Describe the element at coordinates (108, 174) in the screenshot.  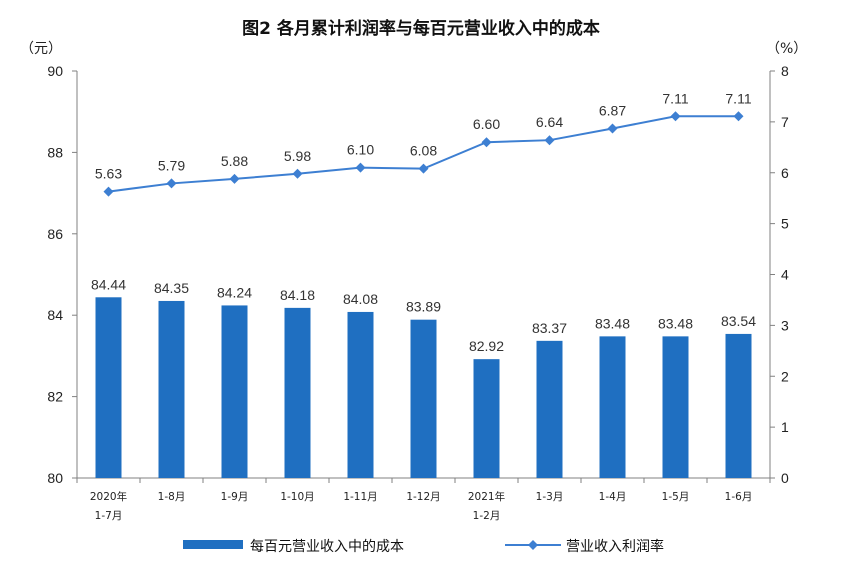
I see `line-value-label: 5.63` at that location.